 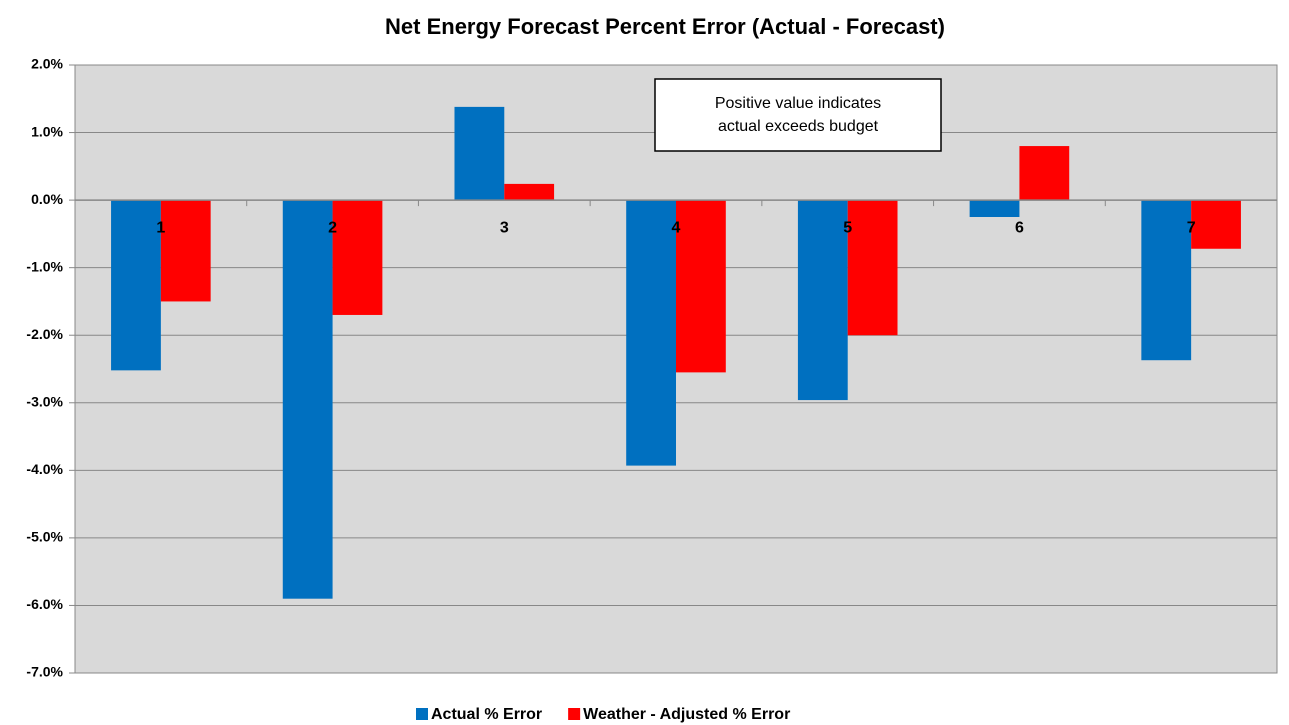 What do you see at coordinates (332, 227) in the screenshot?
I see `x-tick-label: 2` at bounding box center [332, 227].